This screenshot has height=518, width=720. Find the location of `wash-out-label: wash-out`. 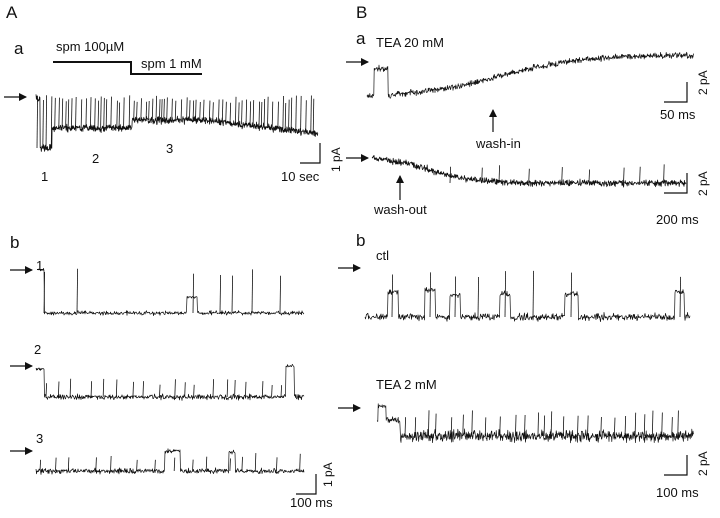

wash-out-label: wash-out is located at coordinates (400, 209).